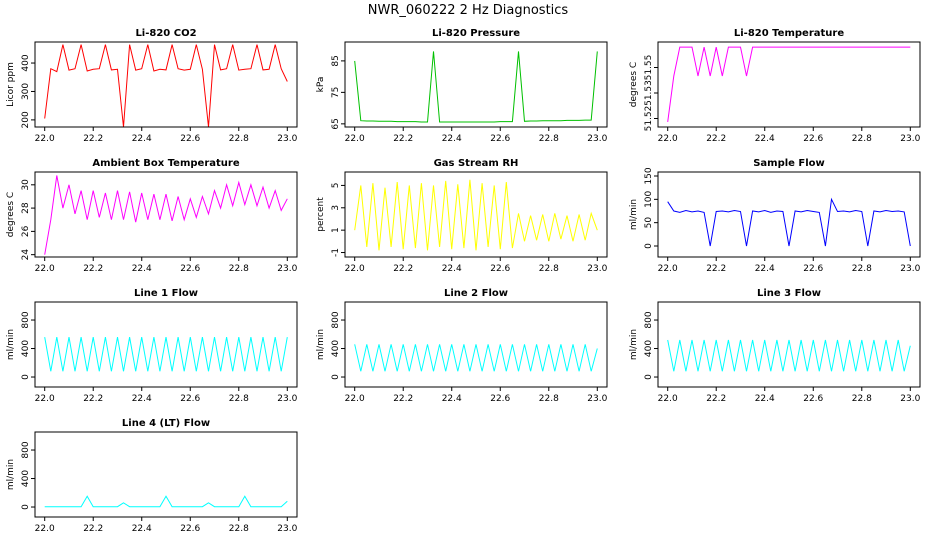  I want to click on y-tick-label: 200, so click(26, 119).